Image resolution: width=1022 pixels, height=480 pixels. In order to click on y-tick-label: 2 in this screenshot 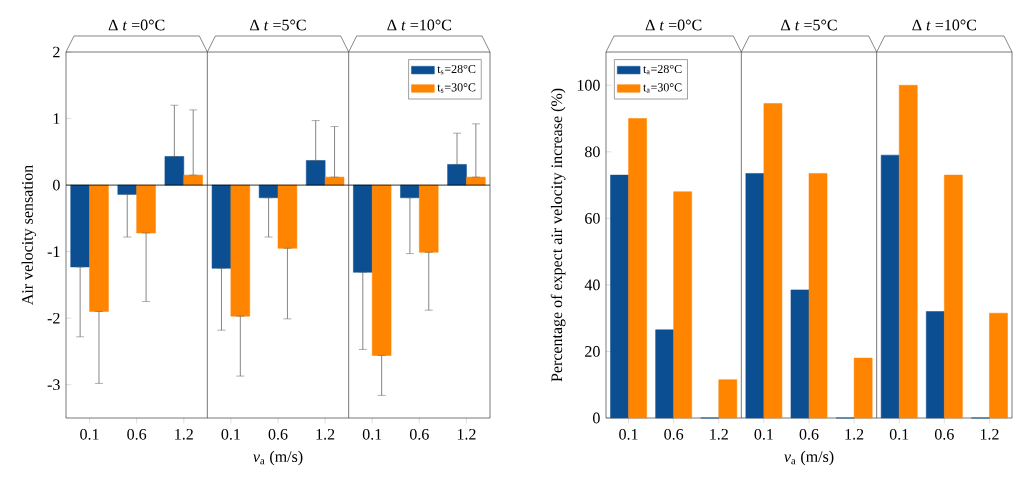, I will do `click(56, 52)`.